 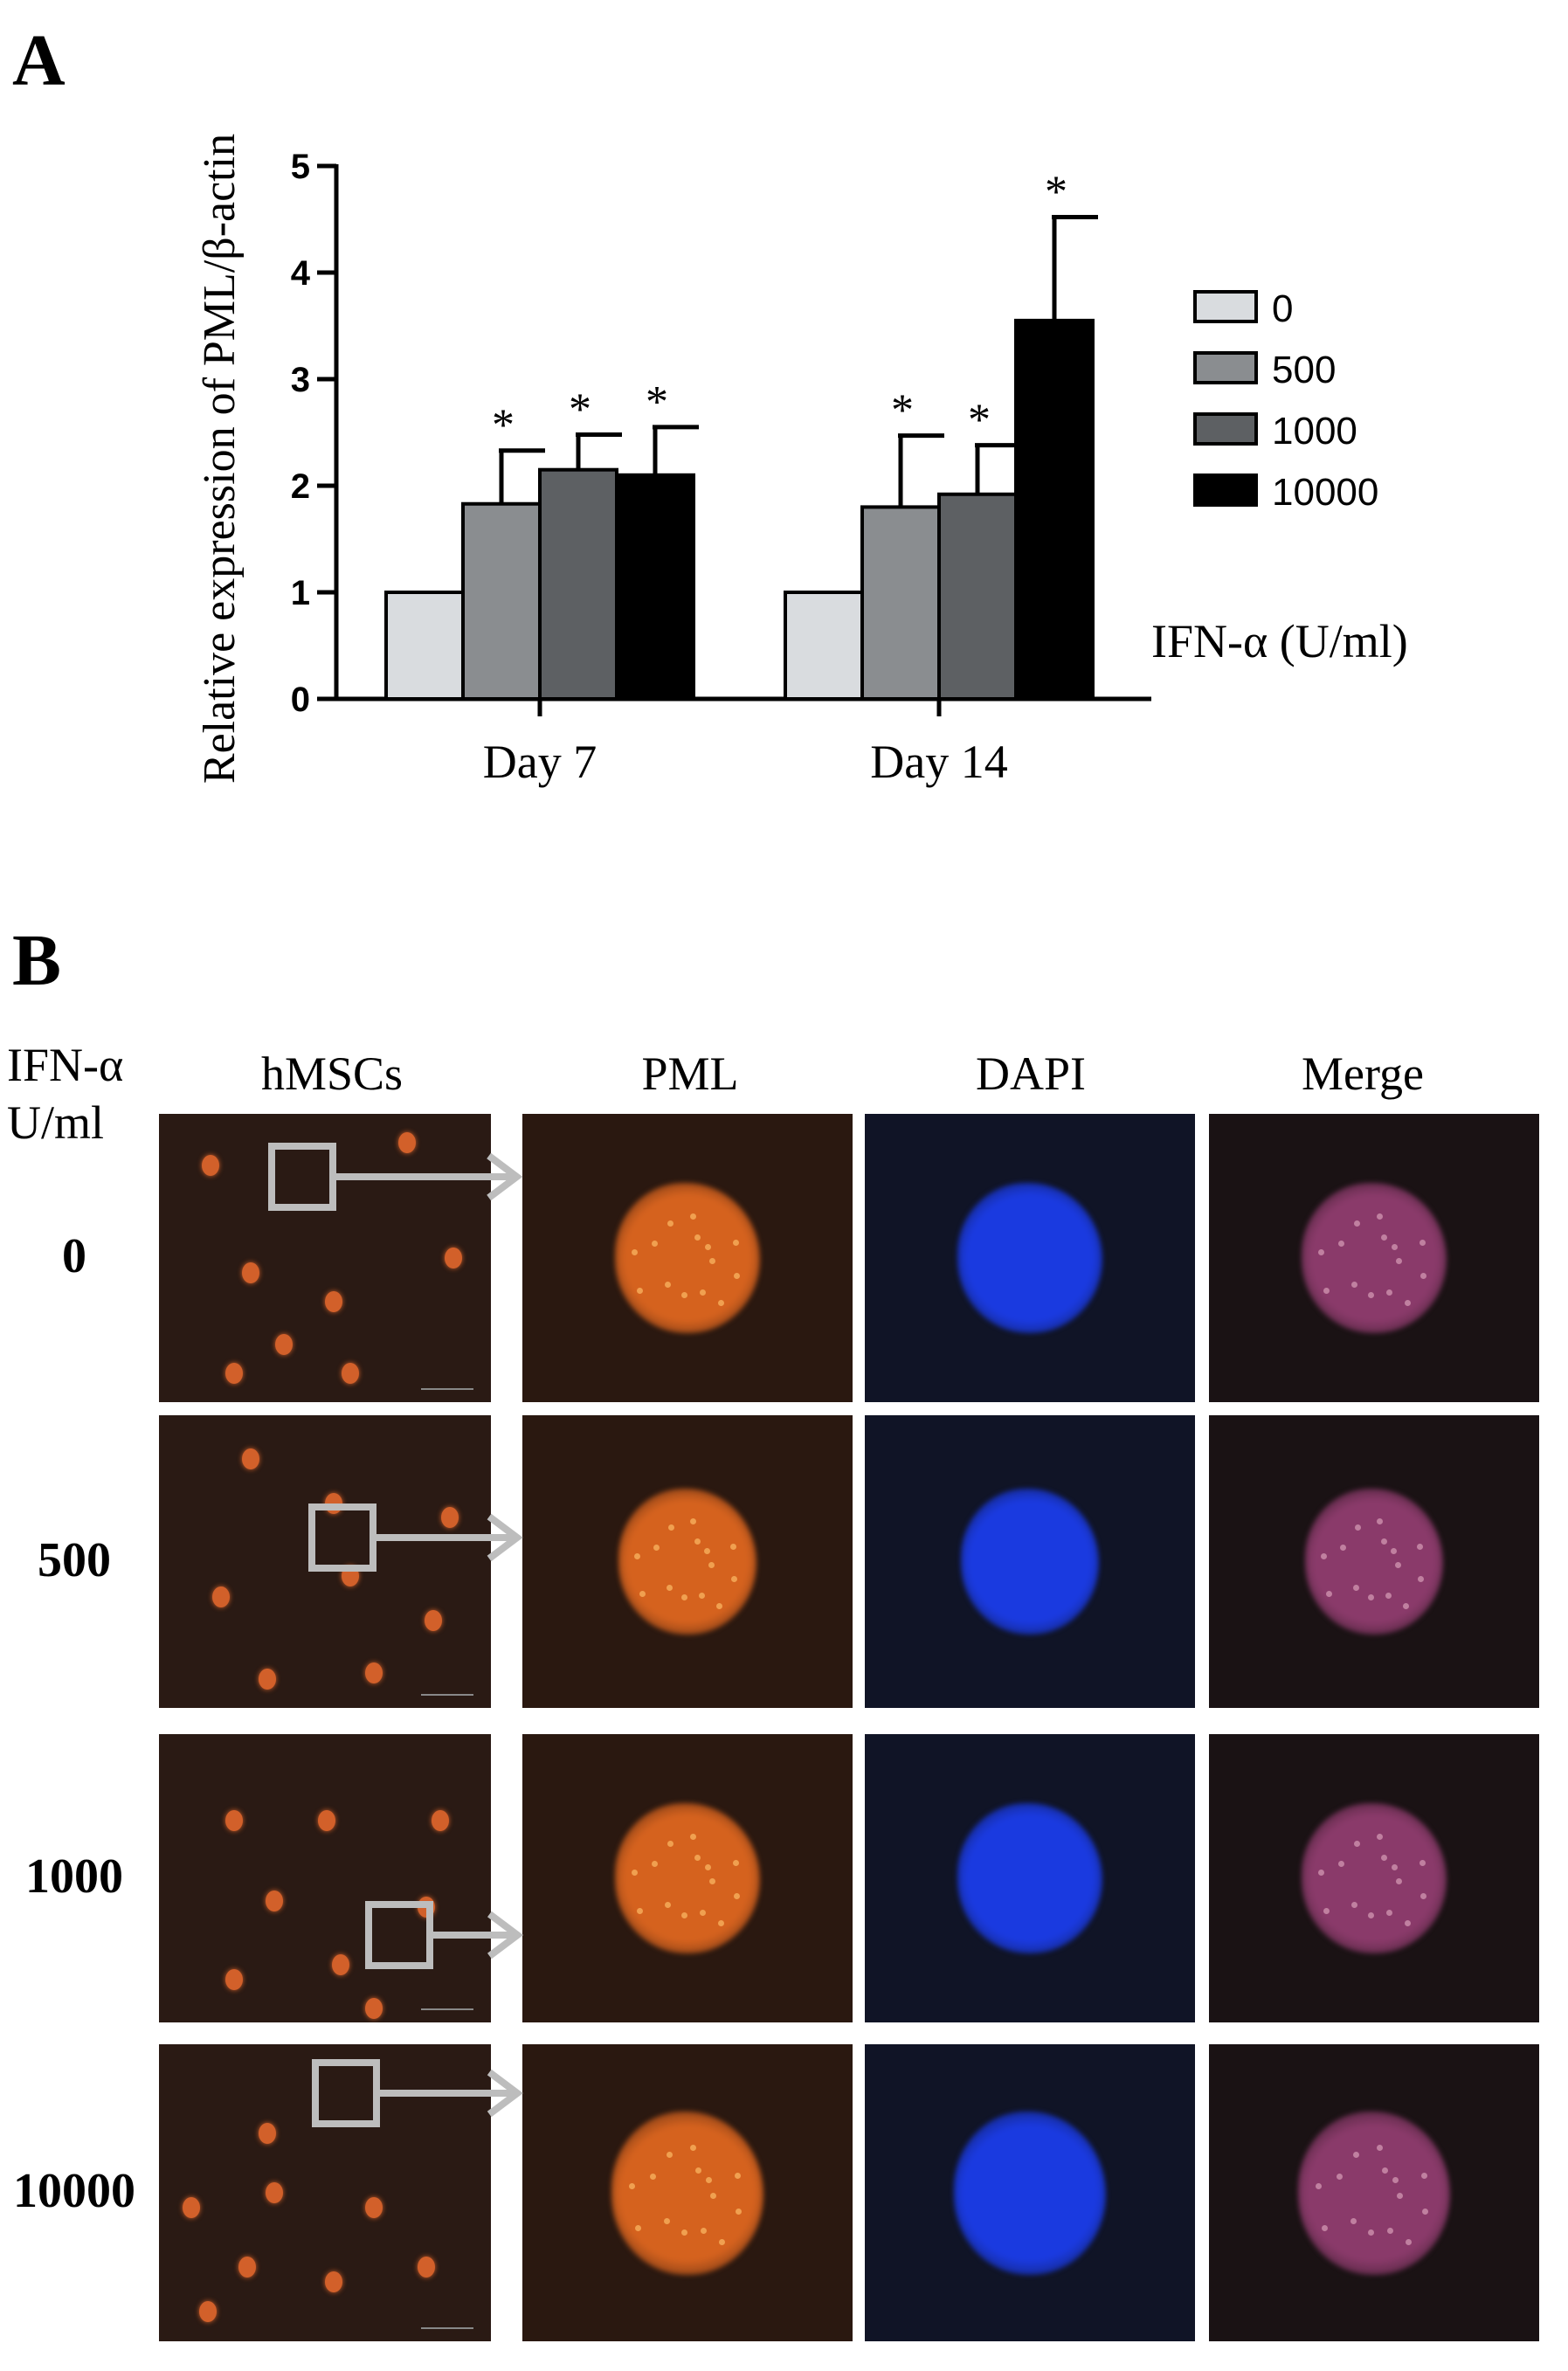 I want to click on micrograph-merge, so click(x=1374, y=1878).